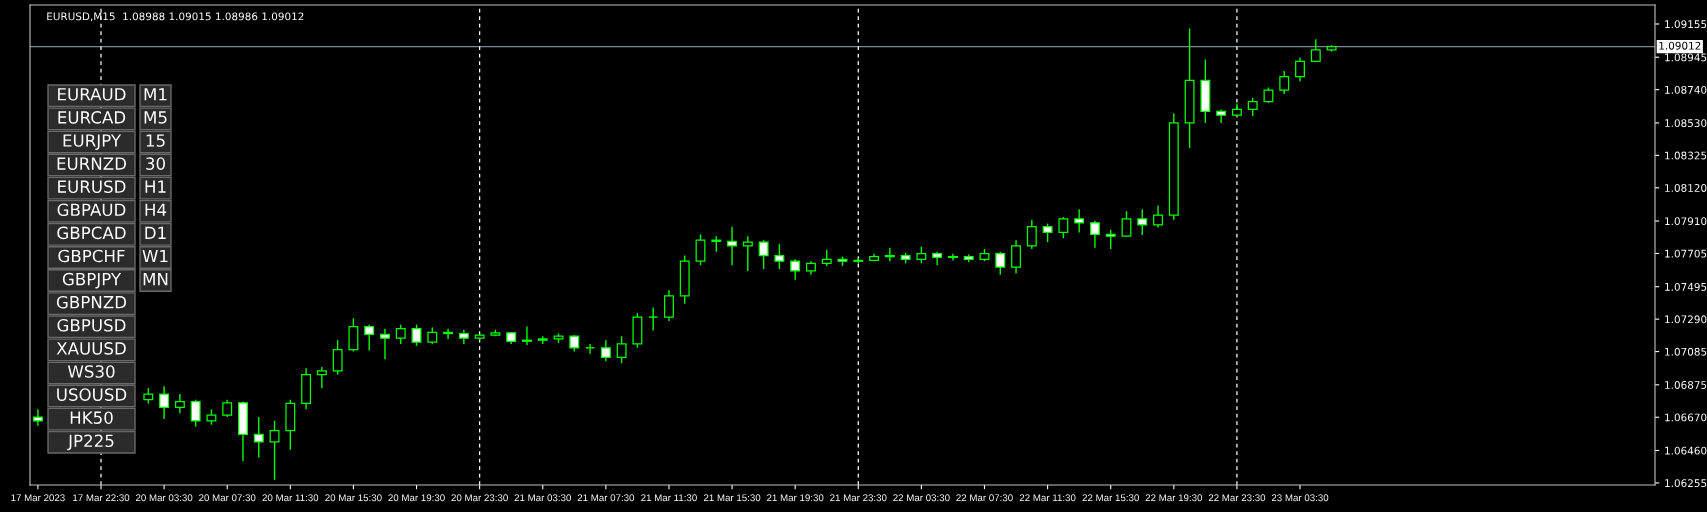  Describe the element at coordinates (91, 233) in the screenshot. I see `annotation: GBPCAD` at that location.